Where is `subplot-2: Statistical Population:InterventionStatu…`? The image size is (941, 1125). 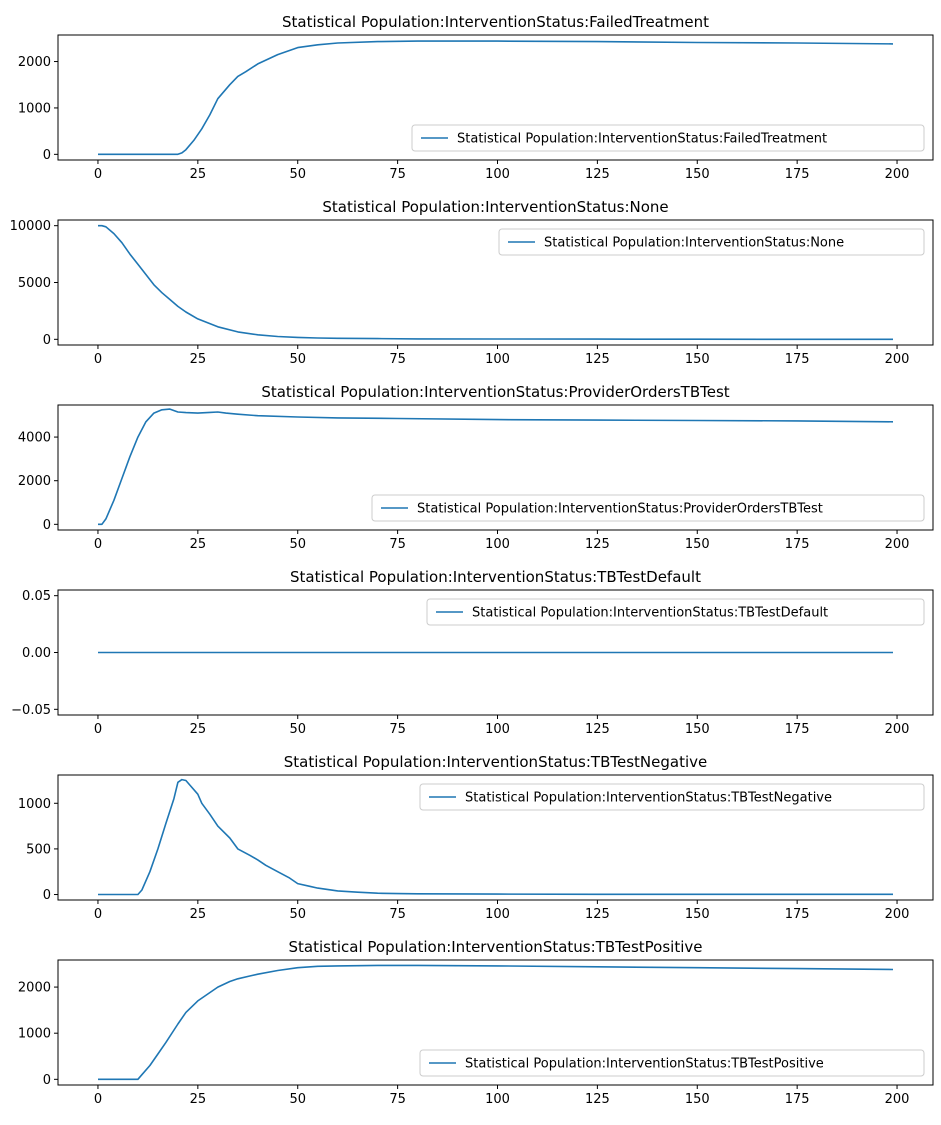
subplot-2: Statistical Population:InterventionStatu… is located at coordinates (472, 282).